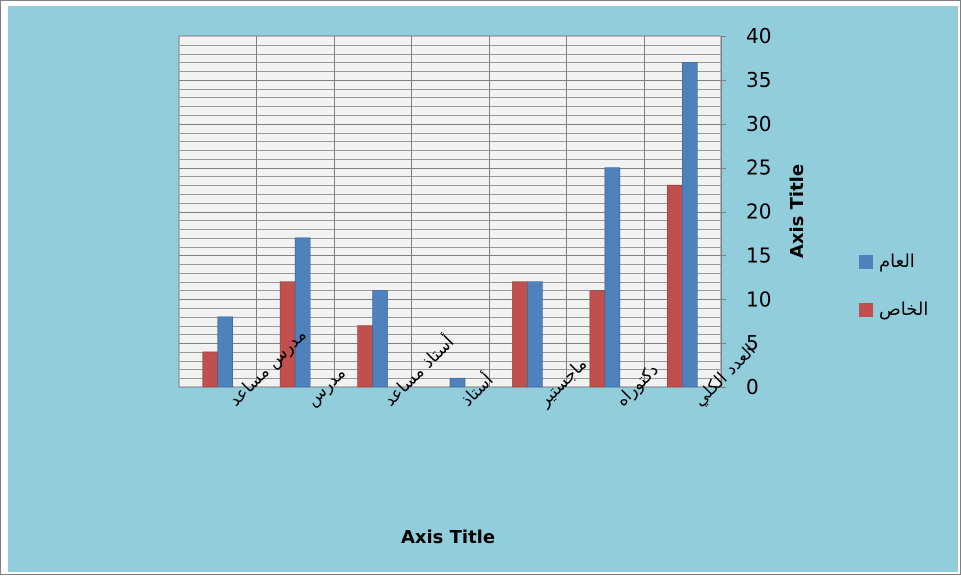 Image resolution: width=961 pixels, height=578 pixels. I want to click on y-tick-label: 35, so click(758, 80).